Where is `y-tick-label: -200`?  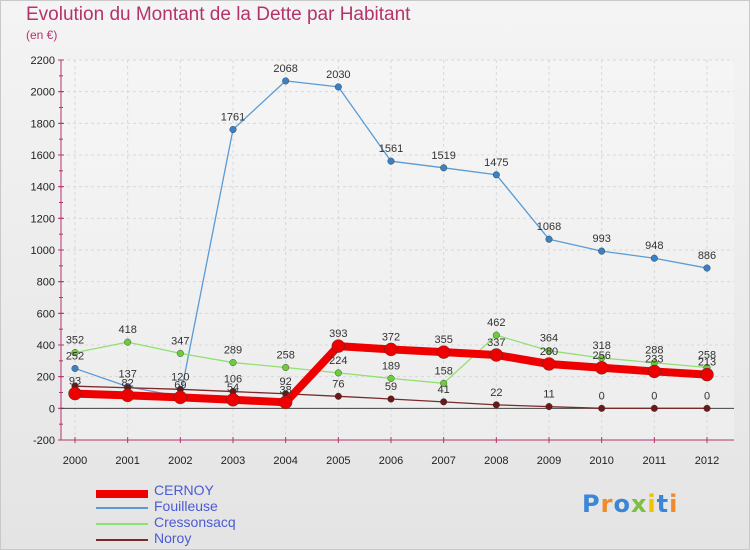
y-tick-label: -200 is located at coordinates (44, 441).